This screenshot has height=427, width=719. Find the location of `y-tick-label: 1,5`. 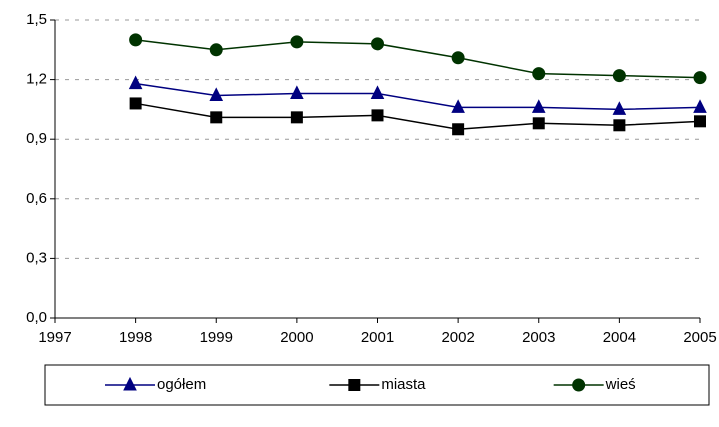

y-tick-label: 1,5 is located at coordinates (36, 19).